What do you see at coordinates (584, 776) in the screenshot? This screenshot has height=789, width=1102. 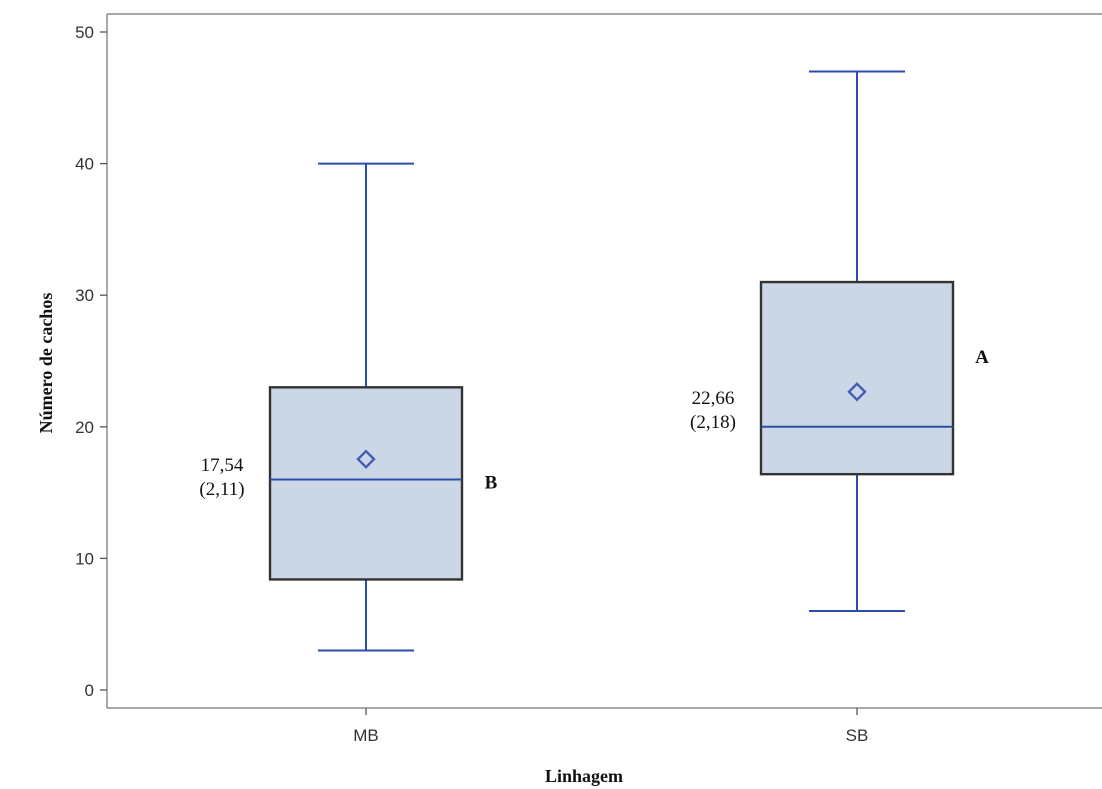 I see `x-axis-title: Linhagem` at bounding box center [584, 776].